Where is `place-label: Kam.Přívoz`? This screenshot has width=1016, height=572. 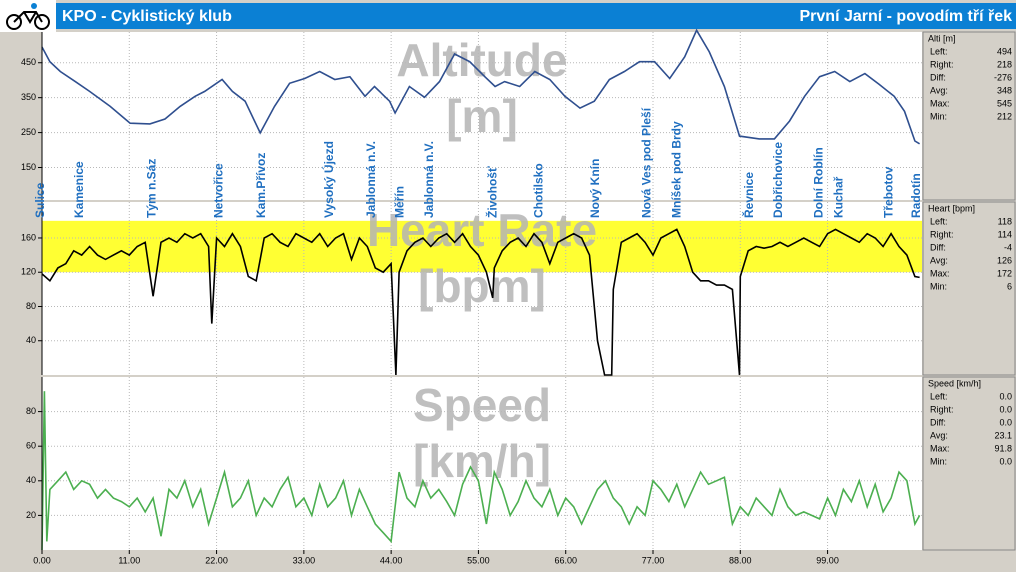
place-label: Kam.Přívoz is located at coordinates (261, 185).